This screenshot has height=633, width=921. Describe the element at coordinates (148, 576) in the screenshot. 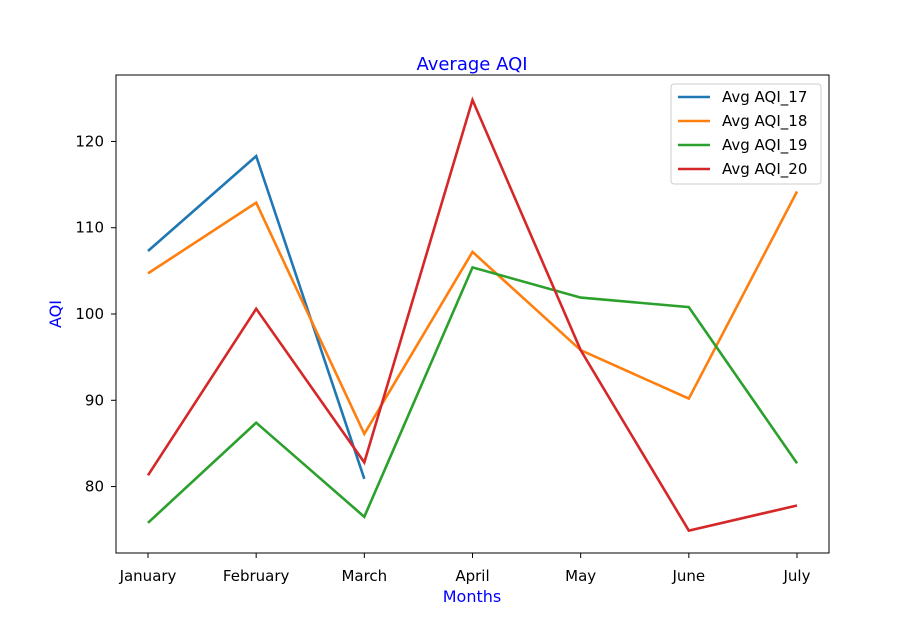

I see `x-tick-label: January` at that location.